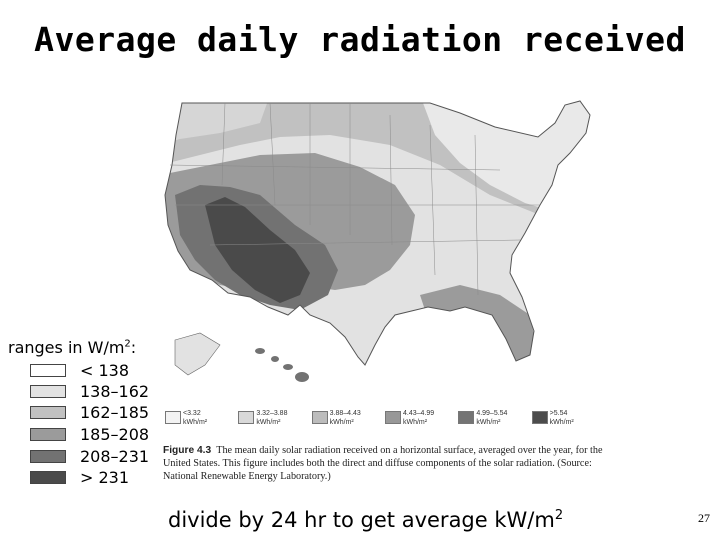 The height and width of the screenshot is (540, 720). Describe the element at coordinates (418, 418) in the screenshot. I see `figure-legend-label: 4.43–4.99 kWh/m²` at that location.